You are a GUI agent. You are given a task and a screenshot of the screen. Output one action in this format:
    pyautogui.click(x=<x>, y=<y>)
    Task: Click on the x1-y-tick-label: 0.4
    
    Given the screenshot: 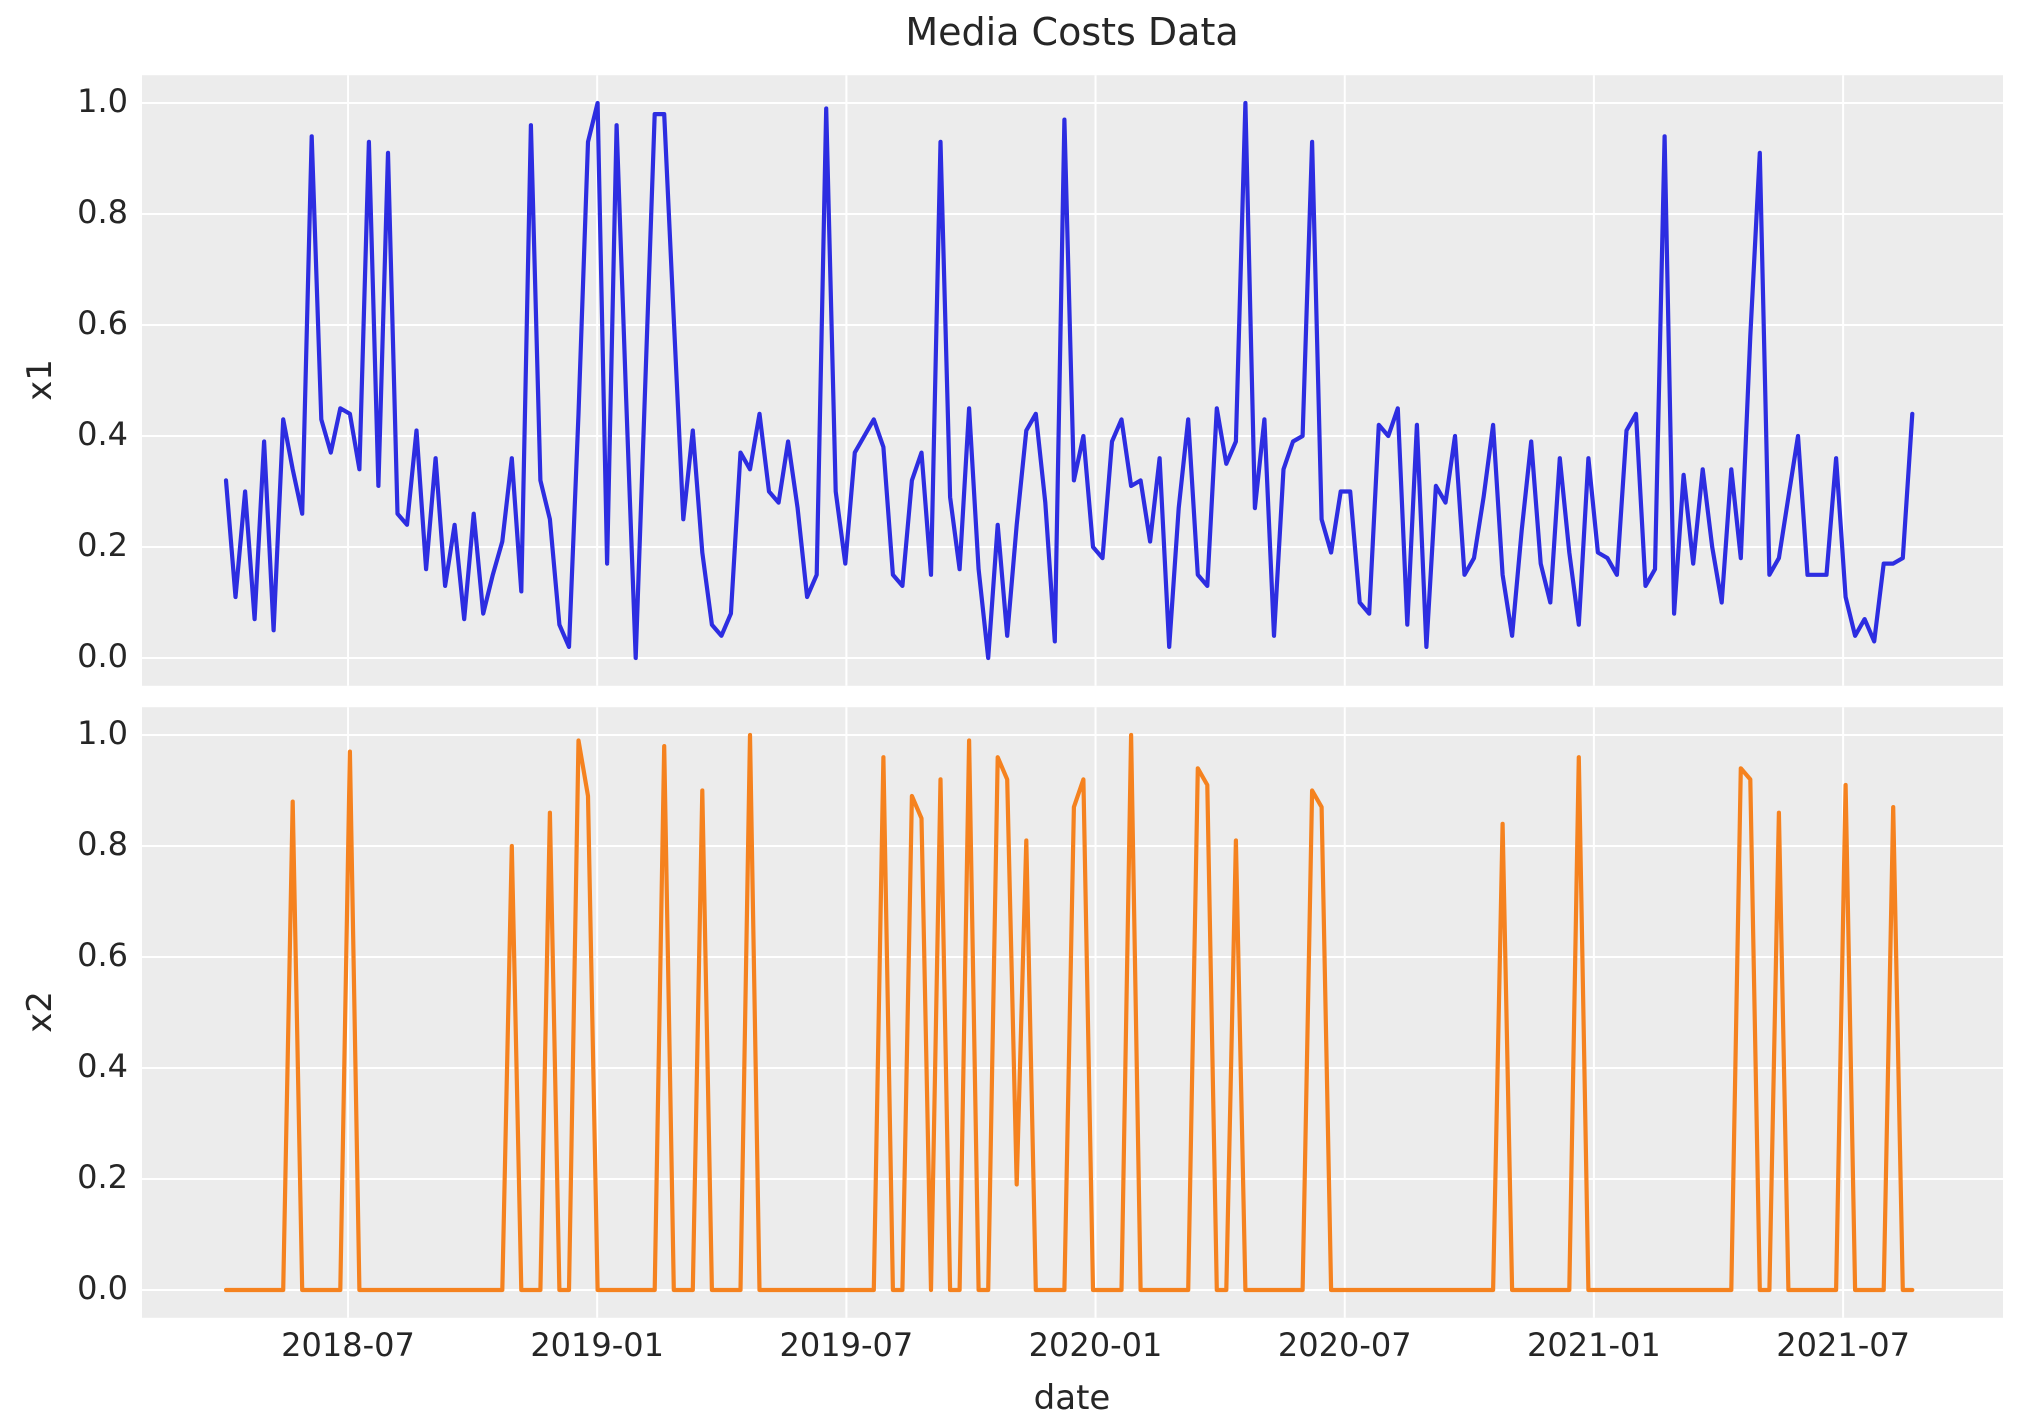 What is the action you would take?
    pyautogui.click(x=102, y=434)
    